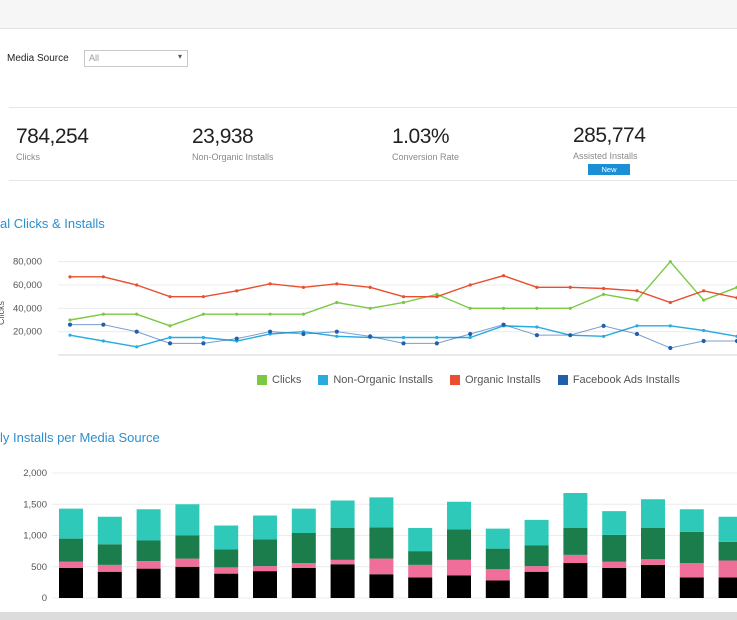 The image size is (737, 620). Describe the element at coordinates (136, 58) in the screenshot. I see `media-source-select: All ▾` at that location.